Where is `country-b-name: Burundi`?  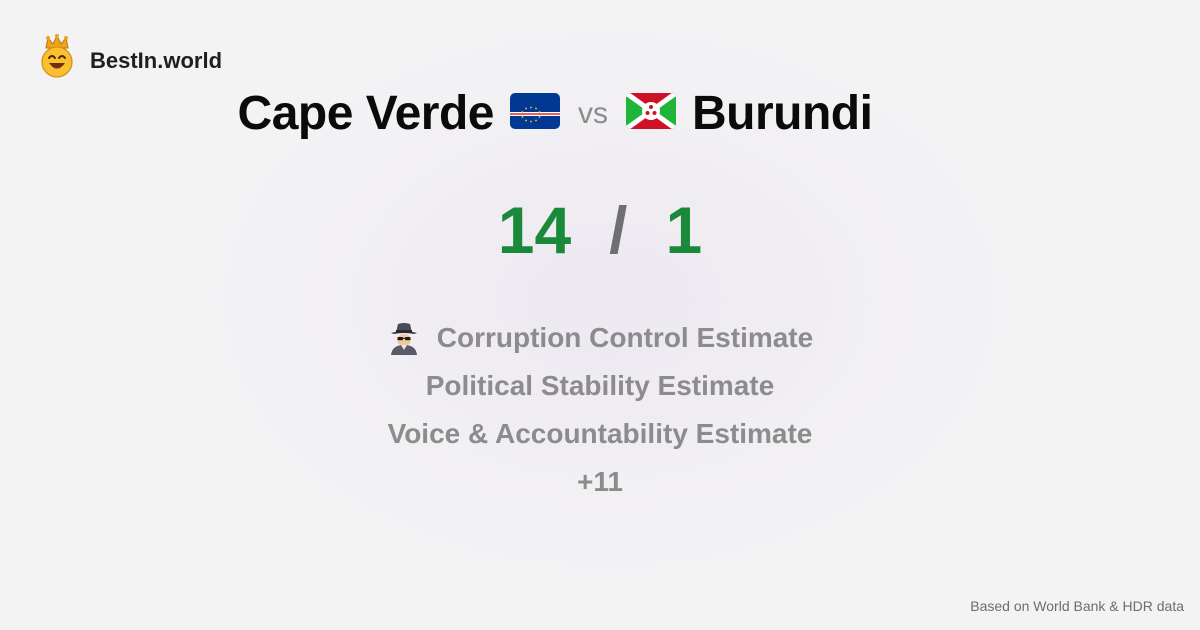
country-b-name: Burundi is located at coordinates (782, 113).